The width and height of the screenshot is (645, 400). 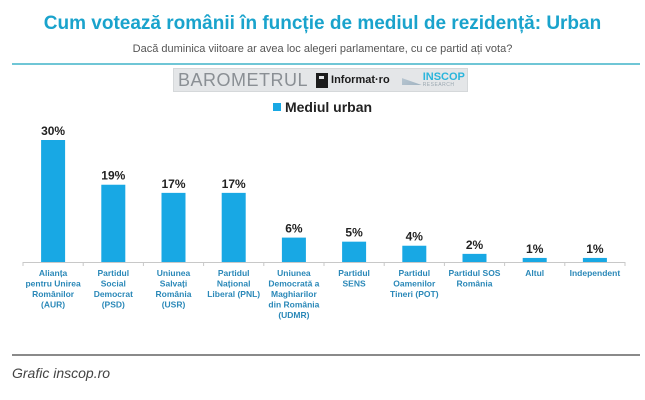 I want to click on barometrul-logo: BAROMETRUL, so click(x=243, y=79).